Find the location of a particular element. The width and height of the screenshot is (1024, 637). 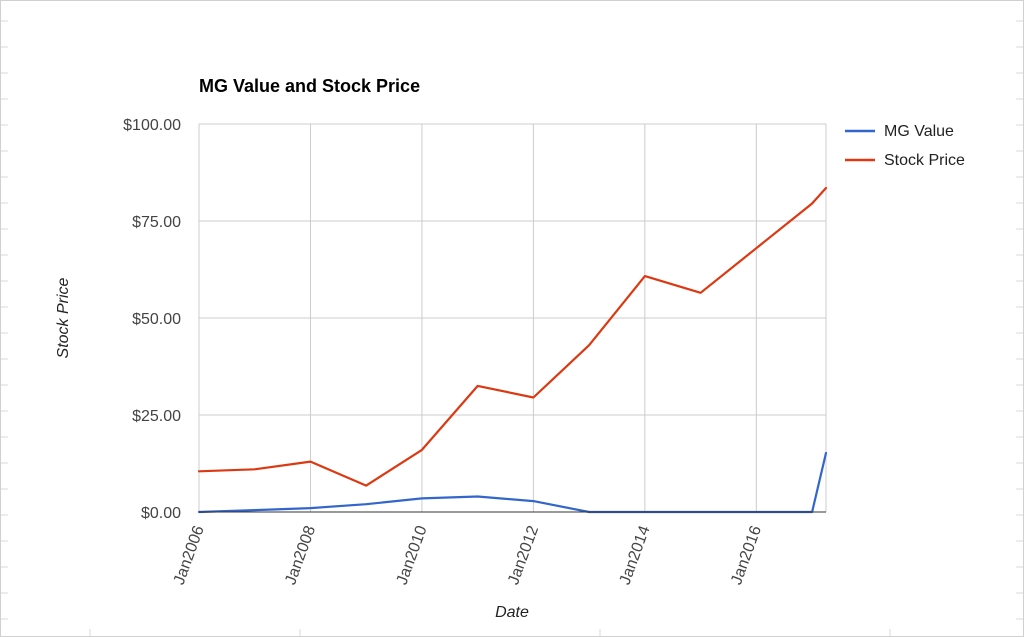

x-tick-label: Jan2014 is located at coordinates (635, 555).